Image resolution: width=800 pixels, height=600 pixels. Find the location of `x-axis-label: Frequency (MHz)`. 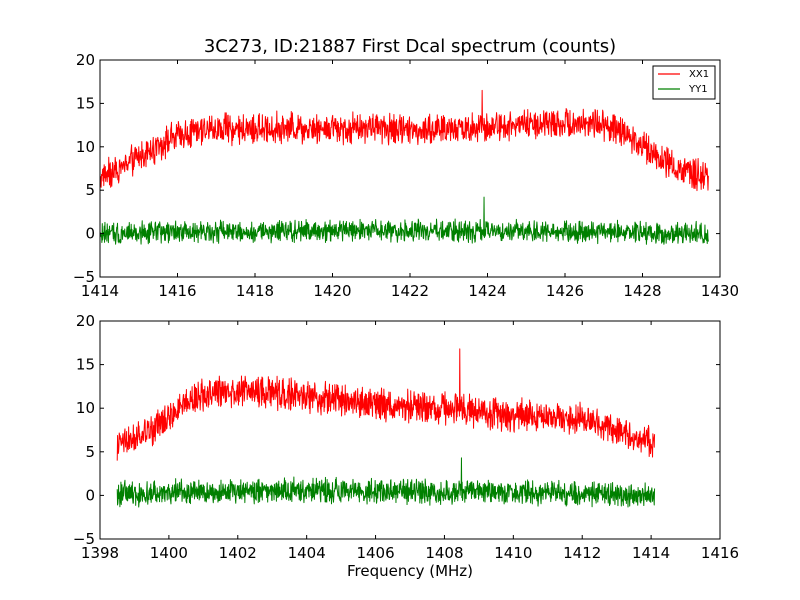

x-axis-label: Frequency (MHz) is located at coordinates (410, 571).